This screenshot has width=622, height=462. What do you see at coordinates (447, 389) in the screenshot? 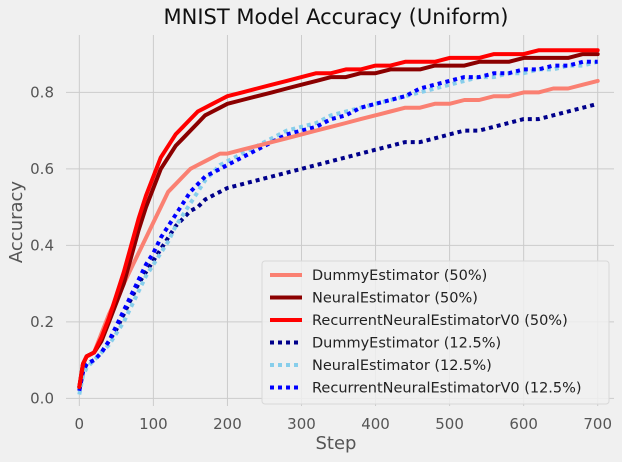
I see `legend-label: RecurrentNeuralEstimatorV0 (12.5%)` at bounding box center [447, 389].